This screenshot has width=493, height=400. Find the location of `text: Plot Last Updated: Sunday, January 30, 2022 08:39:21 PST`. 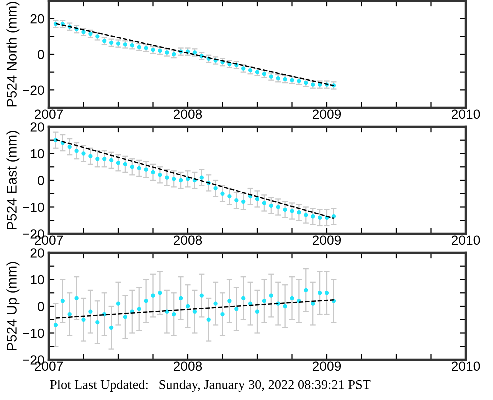

text: Plot Last Updated: Sunday, January 30, 2022 08:39:21 PST is located at coordinates (210, 386).